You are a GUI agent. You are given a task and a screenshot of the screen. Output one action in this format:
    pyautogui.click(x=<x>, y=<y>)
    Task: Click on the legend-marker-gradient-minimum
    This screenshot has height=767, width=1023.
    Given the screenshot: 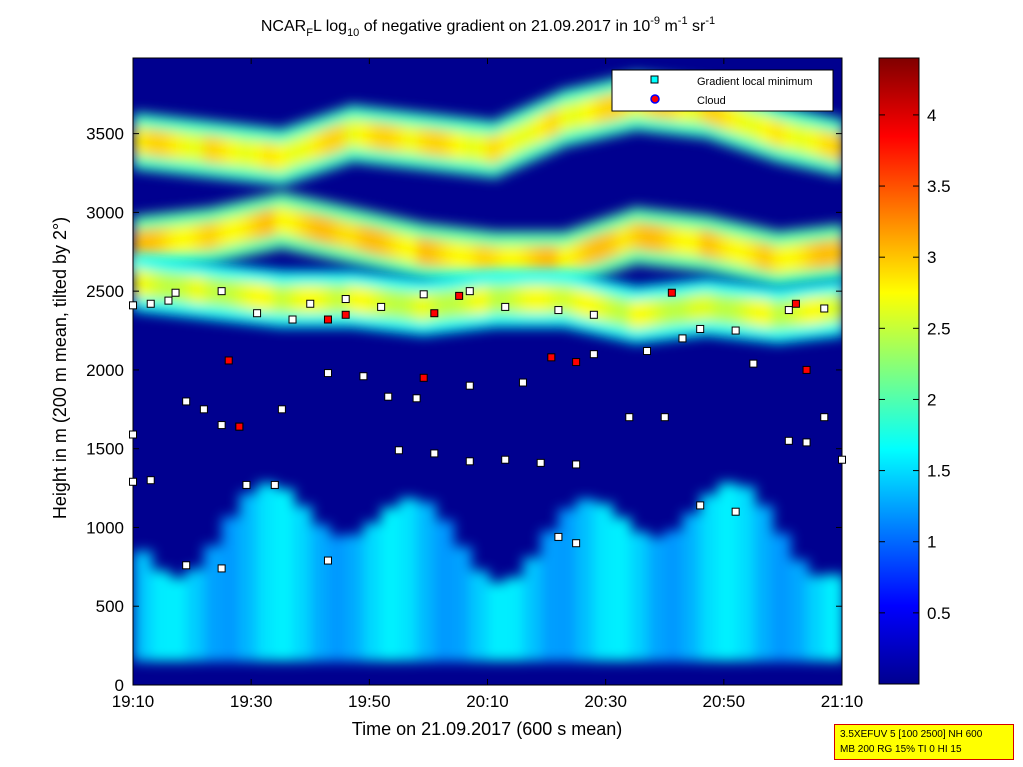 What is the action you would take?
    pyautogui.click(x=654, y=79)
    